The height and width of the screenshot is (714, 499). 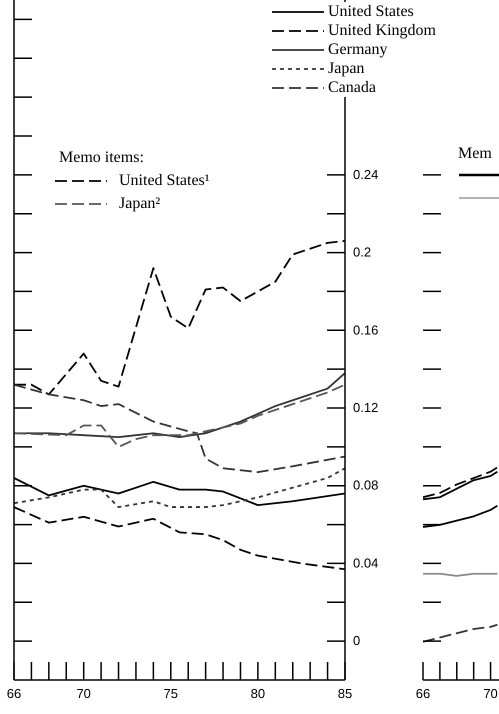 What do you see at coordinates (171, 693) in the screenshot?
I see `x-tick-label: 75` at bounding box center [171, 693].